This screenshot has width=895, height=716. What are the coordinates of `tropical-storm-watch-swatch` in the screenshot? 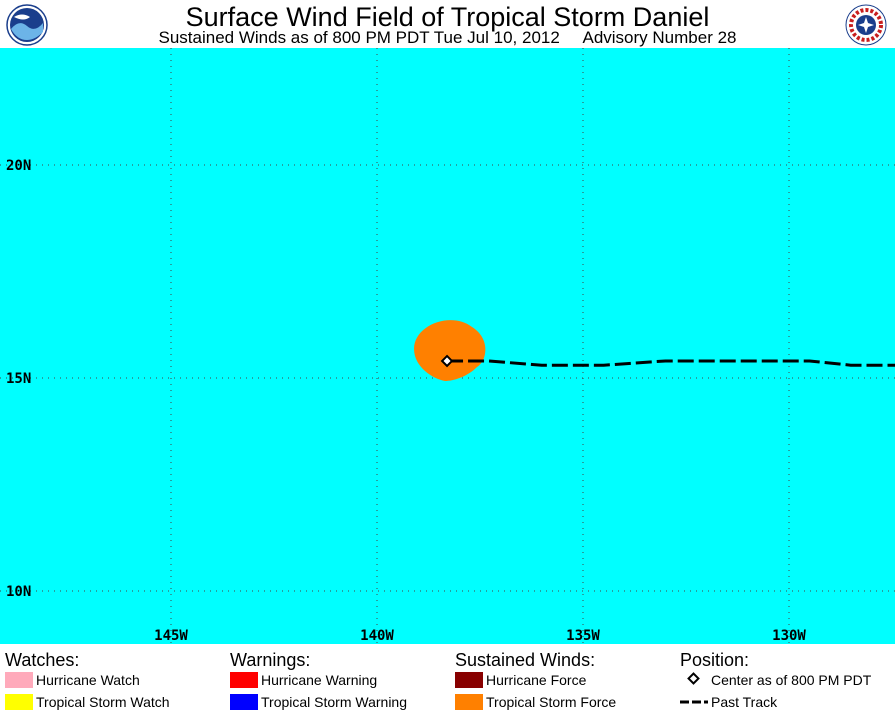 It's located at (19, 702).